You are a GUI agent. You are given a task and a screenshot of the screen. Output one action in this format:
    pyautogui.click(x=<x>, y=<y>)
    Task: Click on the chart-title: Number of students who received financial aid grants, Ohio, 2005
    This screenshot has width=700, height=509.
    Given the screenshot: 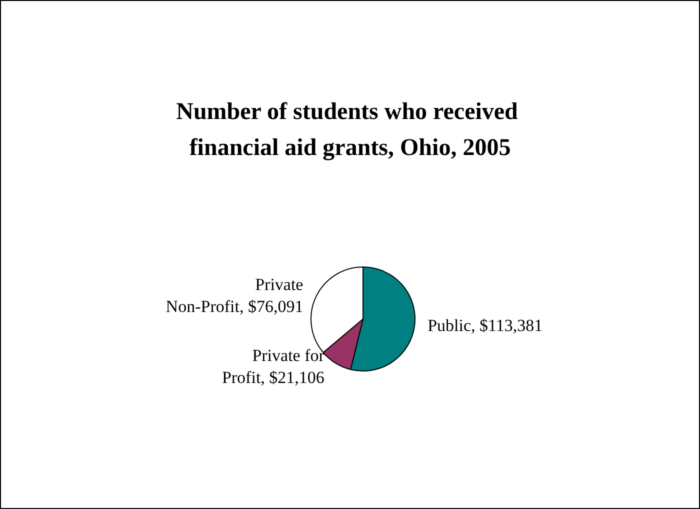 What is the action you would take?
    pyautogui.click(x=350, y=130)
    